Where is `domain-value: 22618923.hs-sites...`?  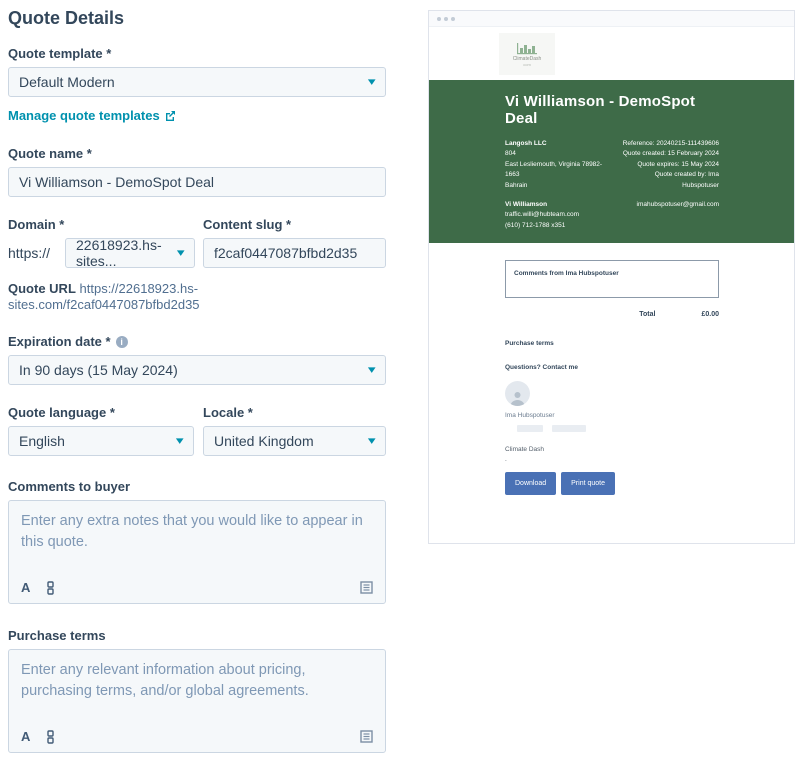 domain-value: 22618923.hs-sites... is located at coordinates (119, 253).